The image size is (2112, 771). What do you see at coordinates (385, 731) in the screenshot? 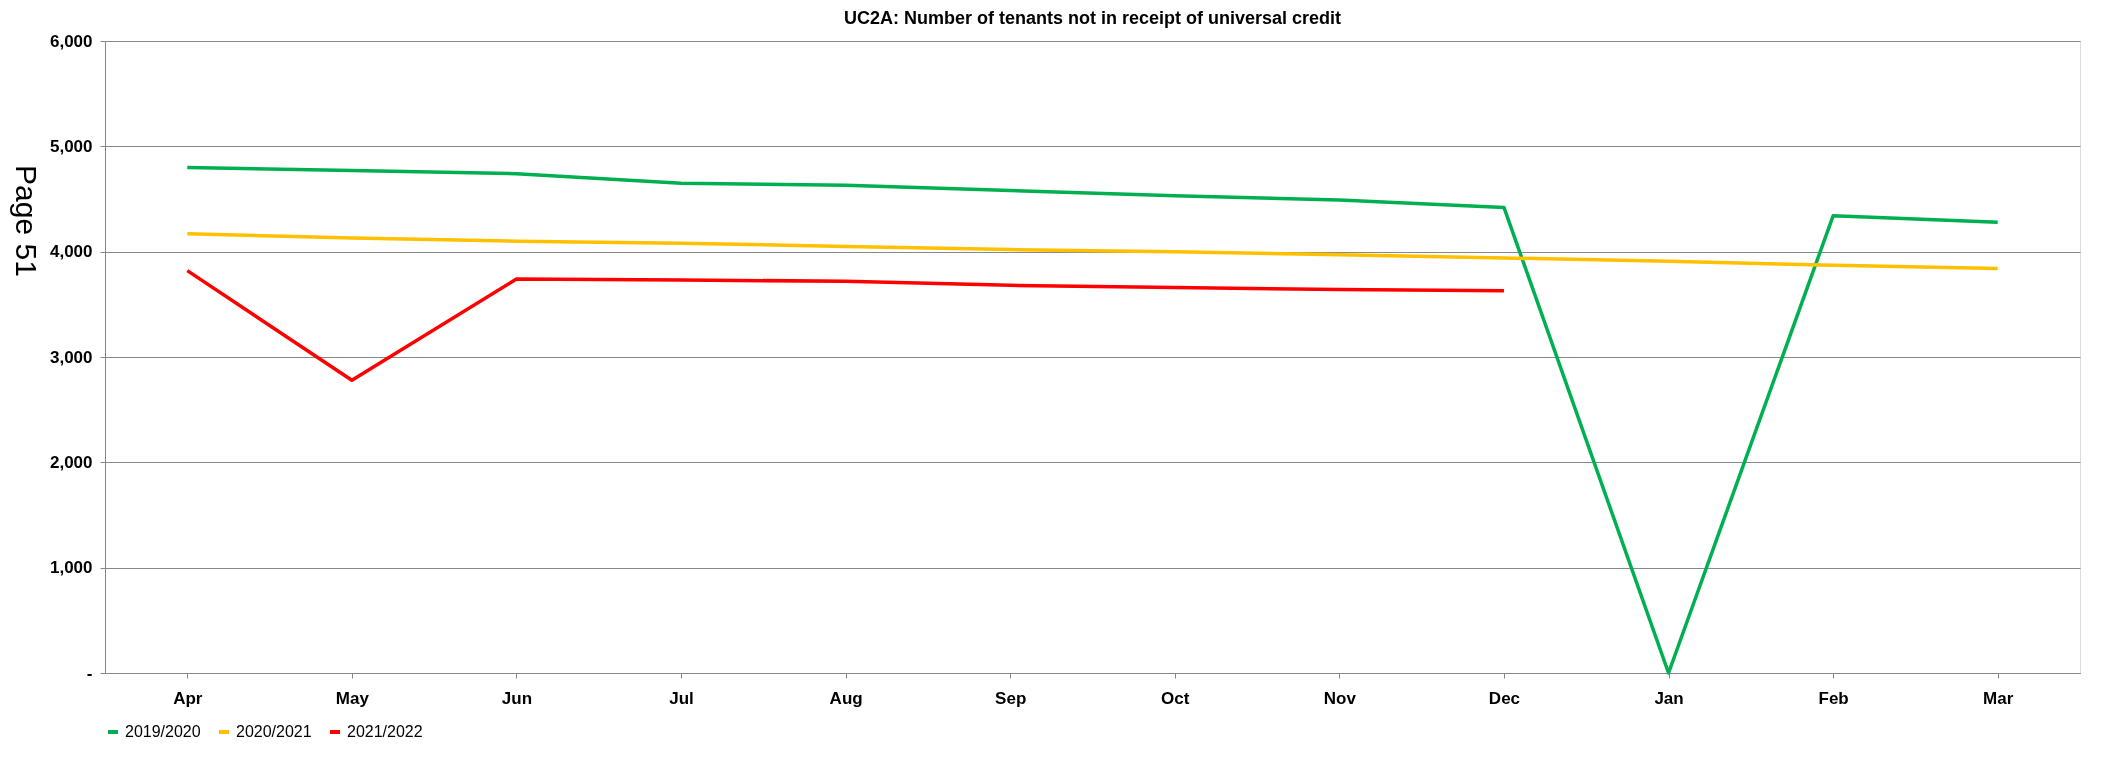
I see `legend-label: 2021/2022` at bounding box center [385, 731].